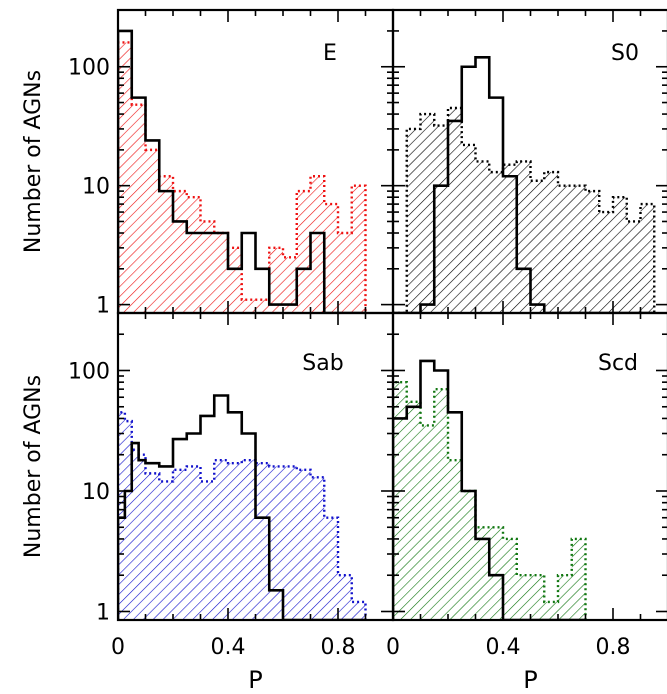 This screenshot has width=667, height=694. Describe the element at coordinates (322, 363) in the screenshot. I see `panel-label: Sab` at that location.